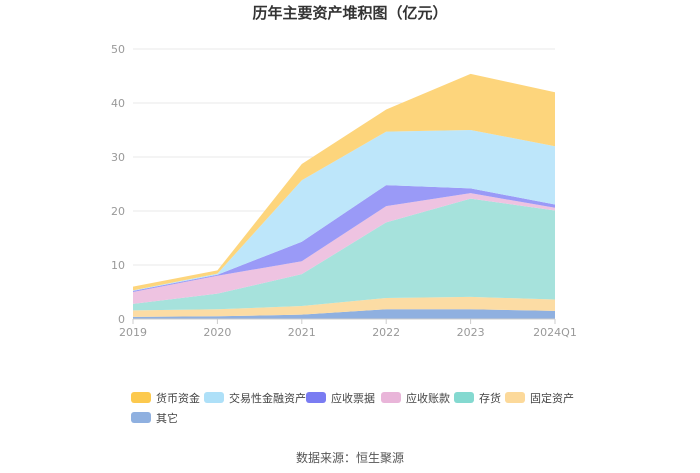 Image resolution: width=700 pixels, height=473 pixels. I want to click on y-tick-label: 20, so click(118, 211).